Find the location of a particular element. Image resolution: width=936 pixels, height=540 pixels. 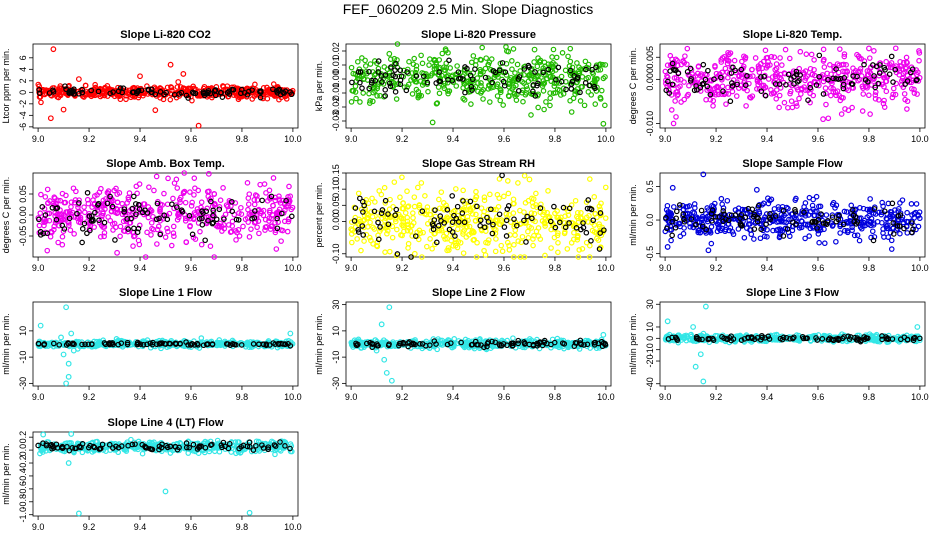

y-tick-label: 0.00 is located at coordinates (336, 79).